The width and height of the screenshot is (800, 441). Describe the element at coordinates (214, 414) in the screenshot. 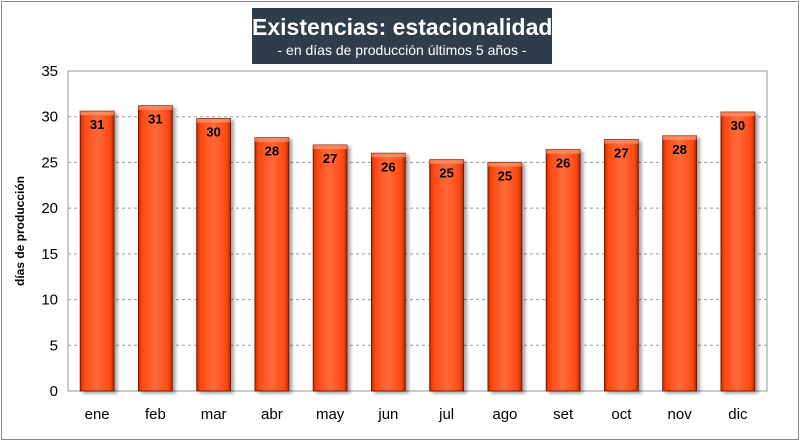

I see `x-tick-label: mar` at that location.